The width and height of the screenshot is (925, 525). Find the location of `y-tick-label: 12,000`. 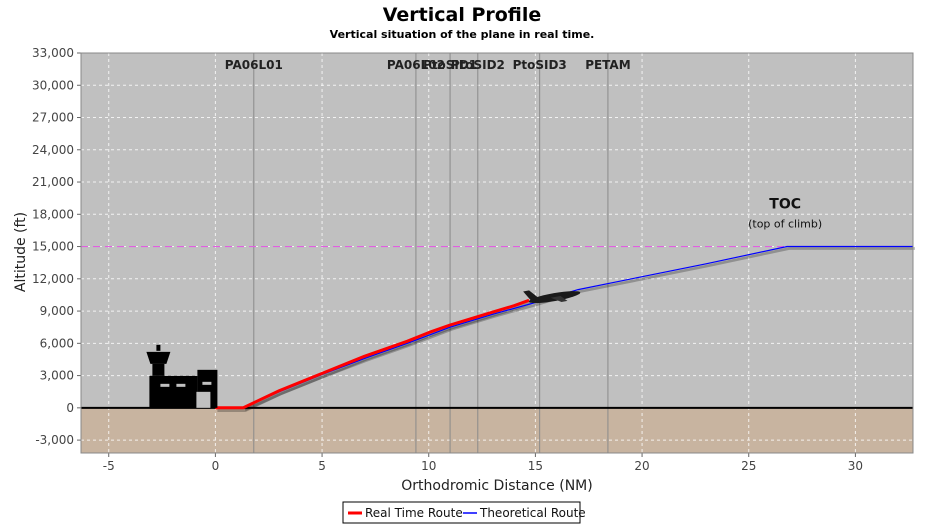

y-tick-label: 12,000 is located at coordinates (53, 279).